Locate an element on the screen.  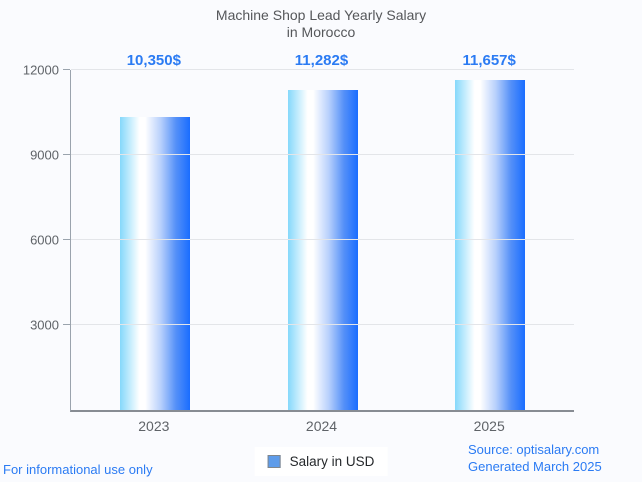
bar-2024 is located at coordinates (322, 250).